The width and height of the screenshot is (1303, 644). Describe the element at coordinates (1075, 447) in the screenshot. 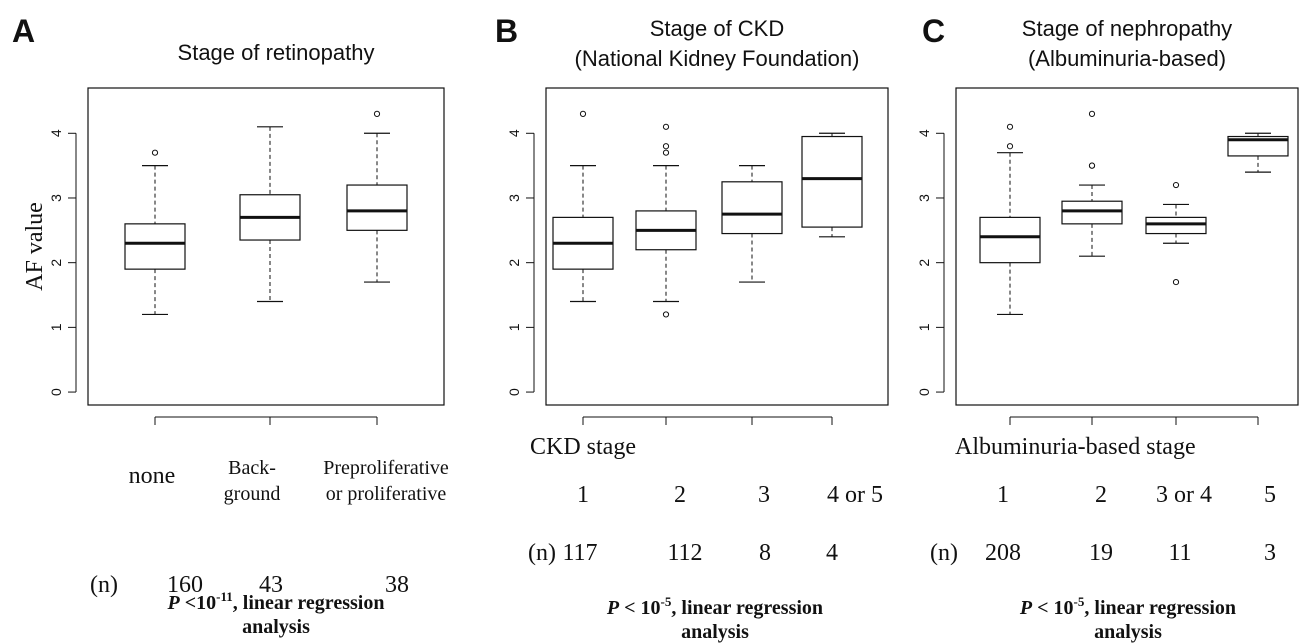

I see `stage-label: Albuminuria-based stage` at that location.